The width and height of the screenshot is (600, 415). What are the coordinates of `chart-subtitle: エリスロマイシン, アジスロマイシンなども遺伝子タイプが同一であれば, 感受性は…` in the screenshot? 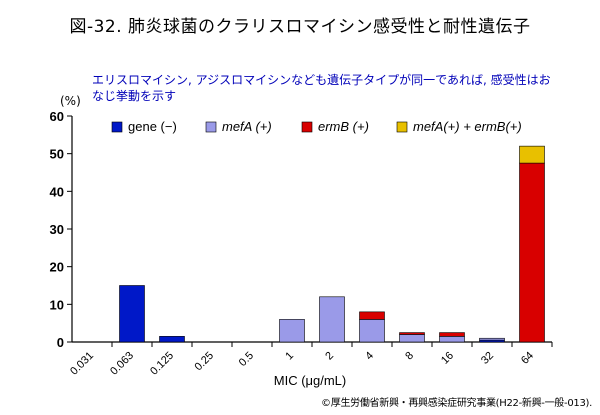 It's located at (321, 88).